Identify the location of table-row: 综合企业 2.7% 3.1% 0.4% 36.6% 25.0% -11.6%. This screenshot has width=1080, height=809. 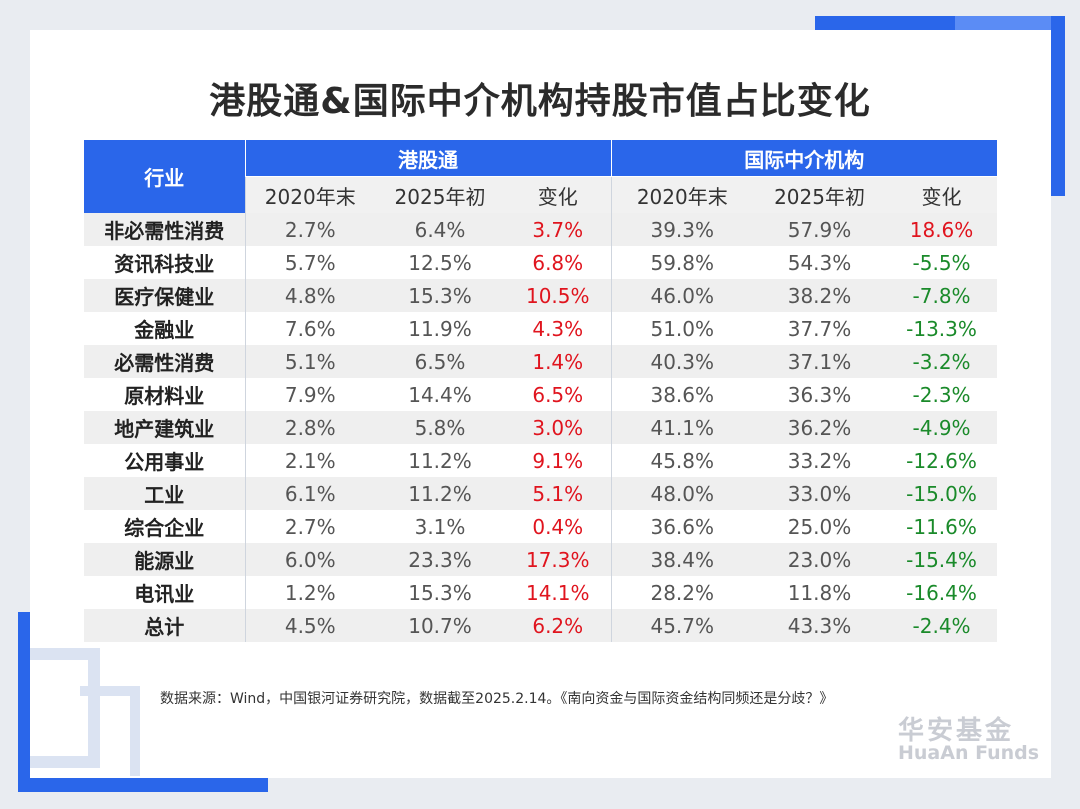
(541, 526).